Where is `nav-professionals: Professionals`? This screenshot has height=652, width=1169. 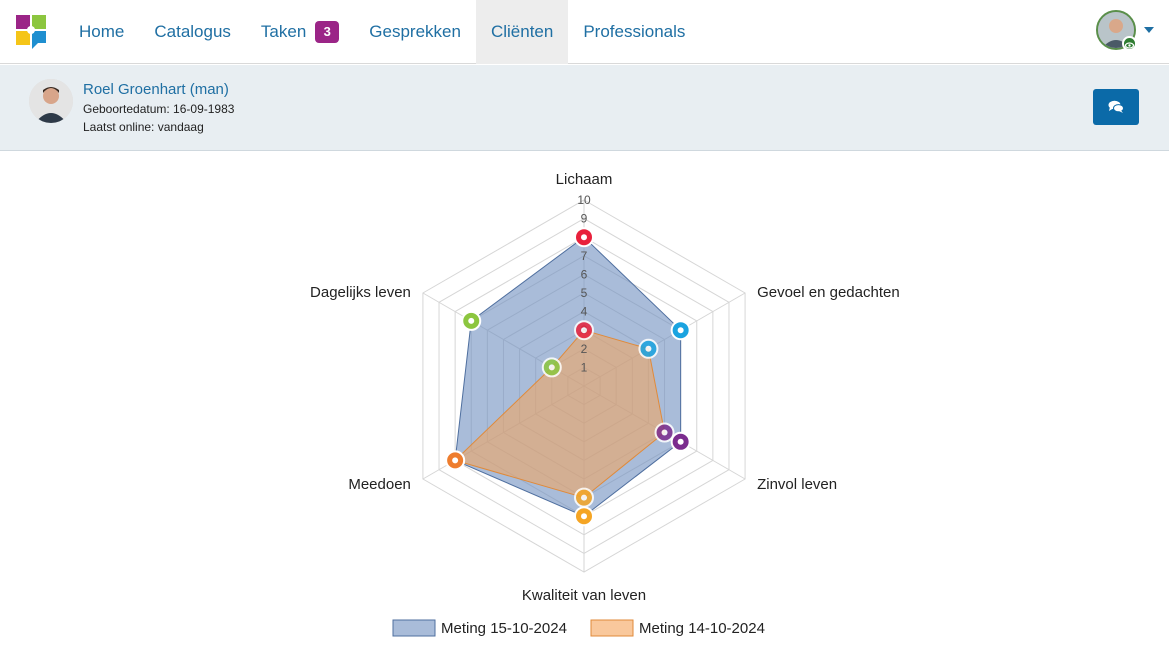
nav-professionals: Professionals is located at coordinates (634, 32).